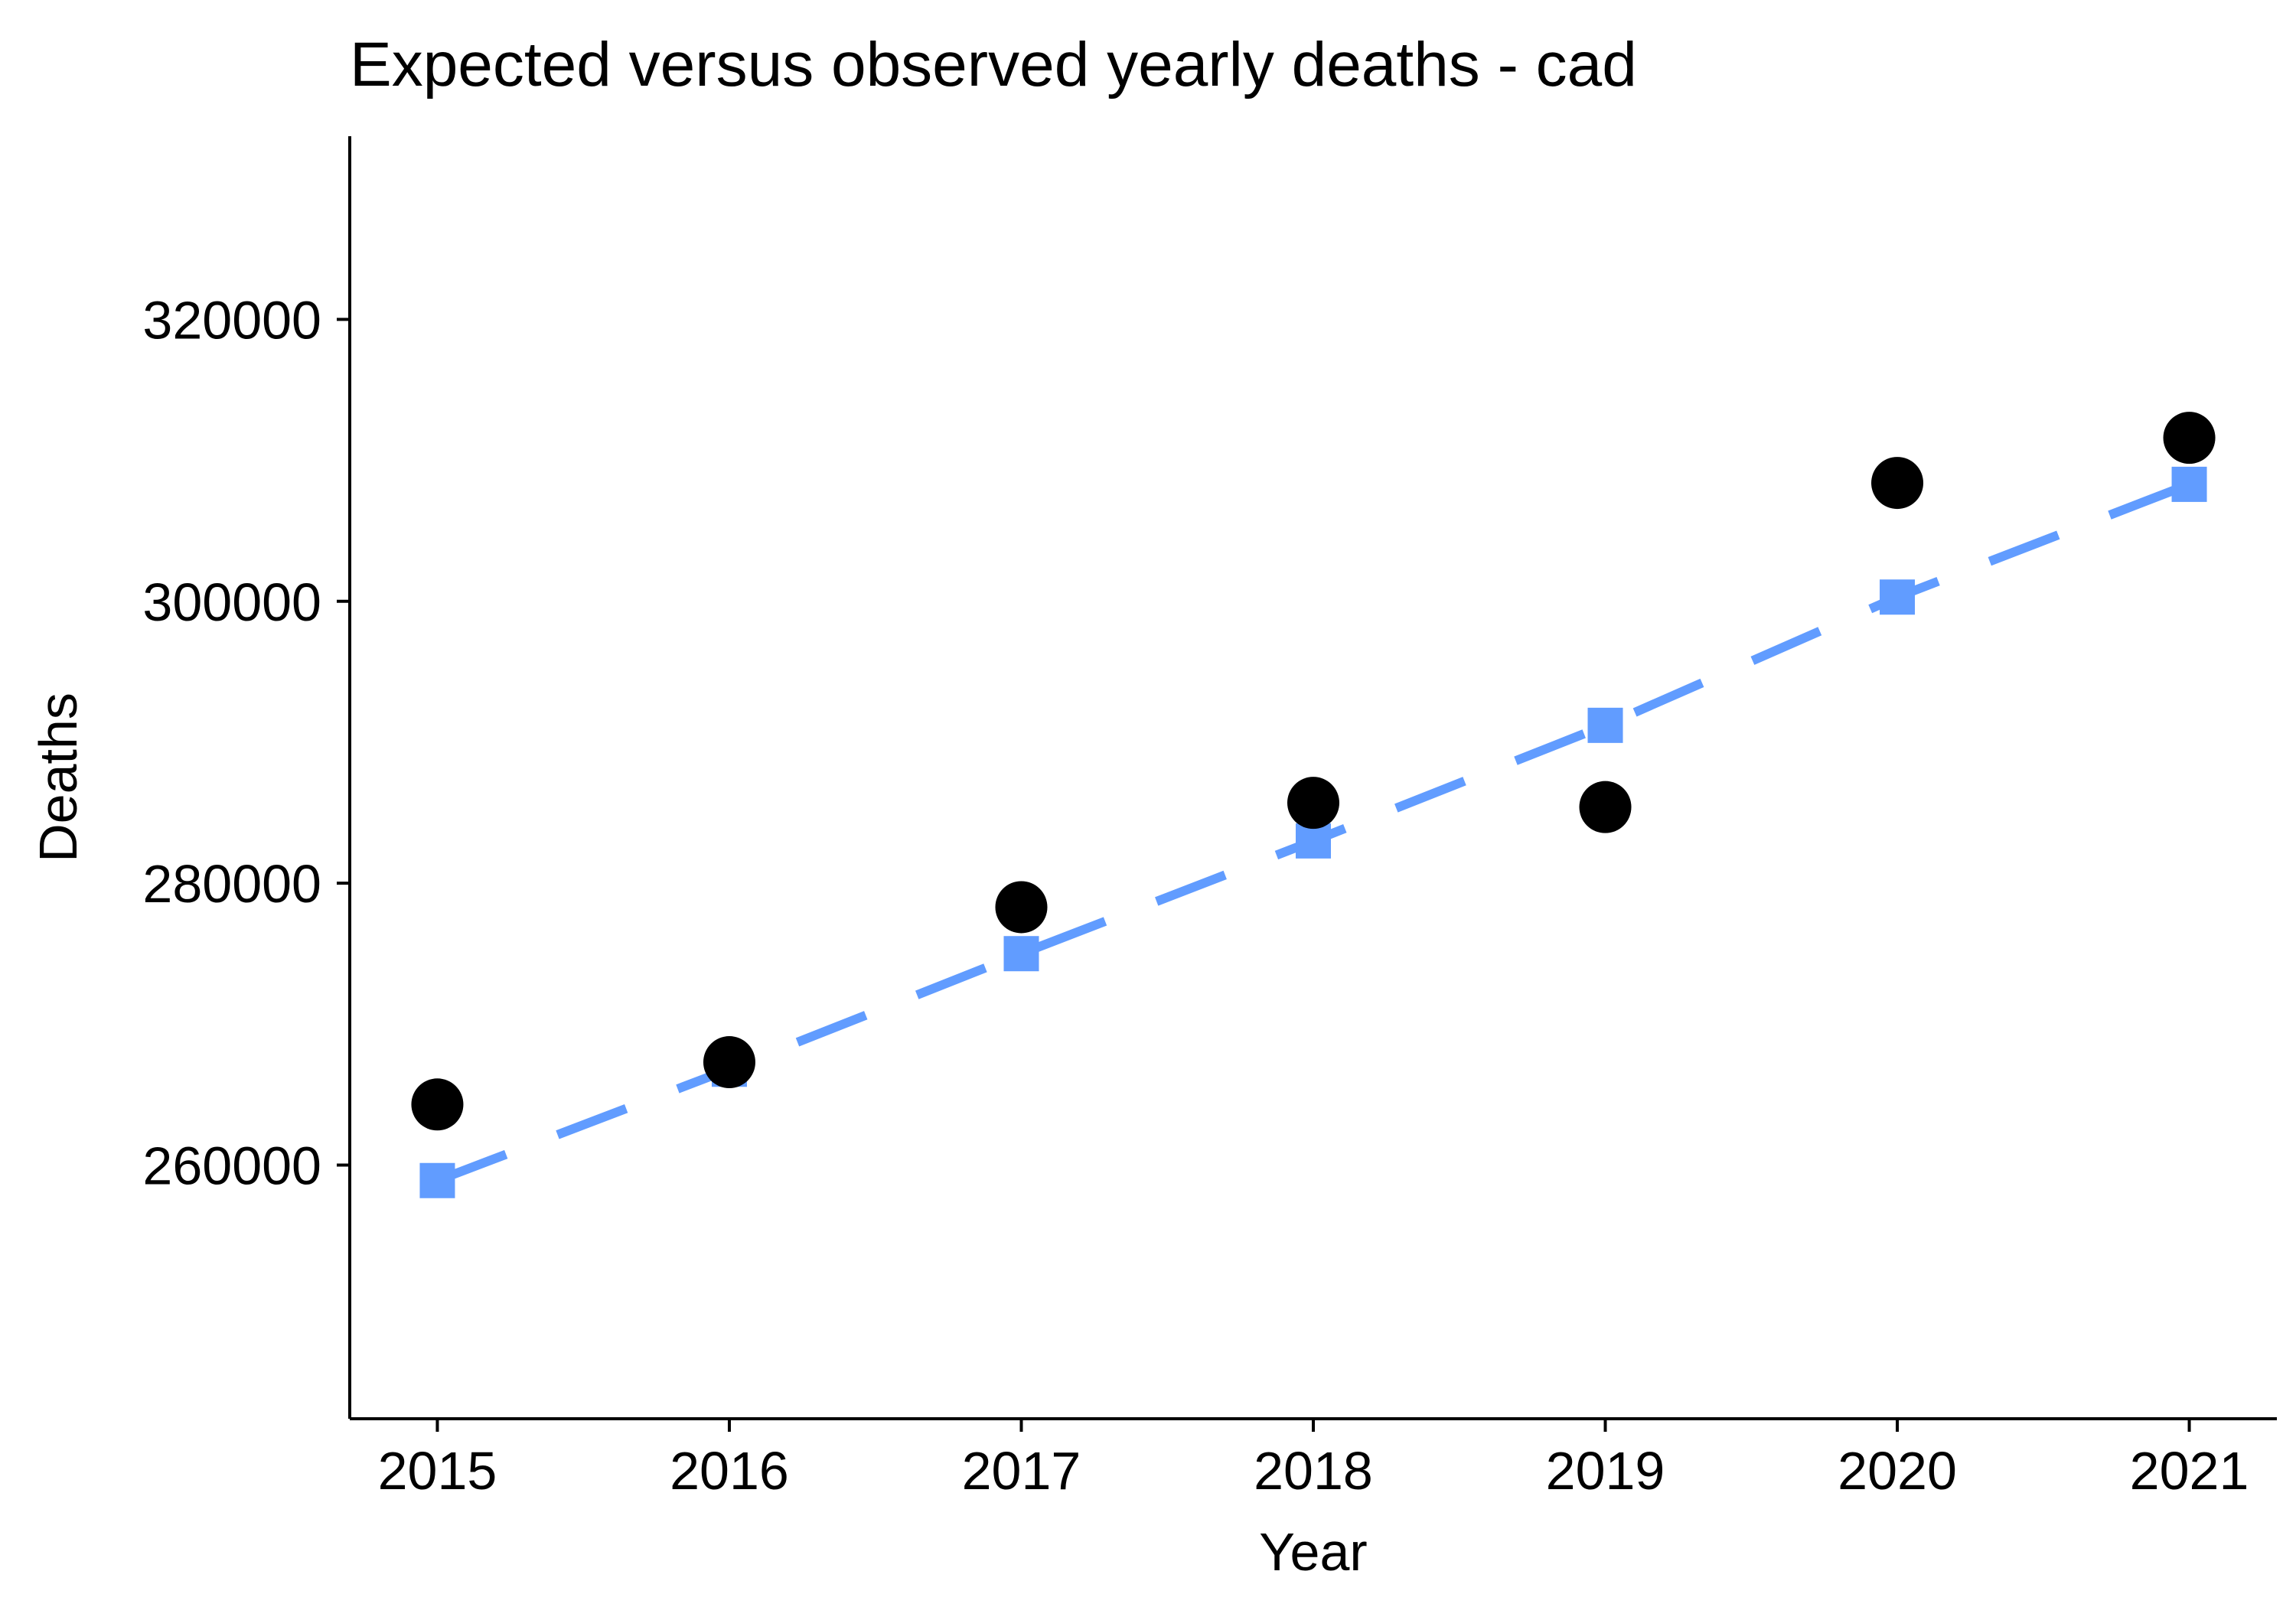 The image size is (2296, 1607). Describe the element at coordinates (231, 884) in the screenshot. I see `y-tick-label: 280000` at that location.